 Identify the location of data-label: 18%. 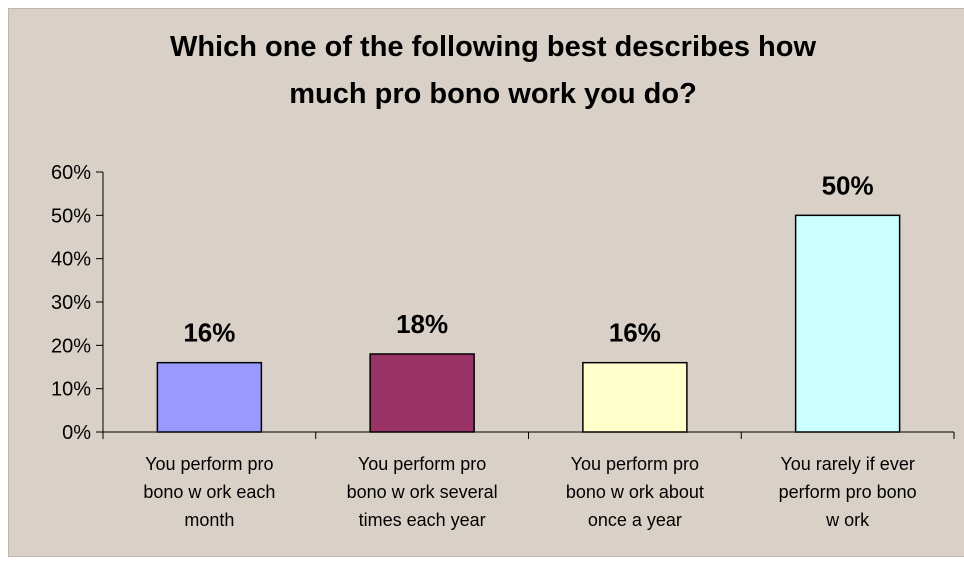
(422, 324).